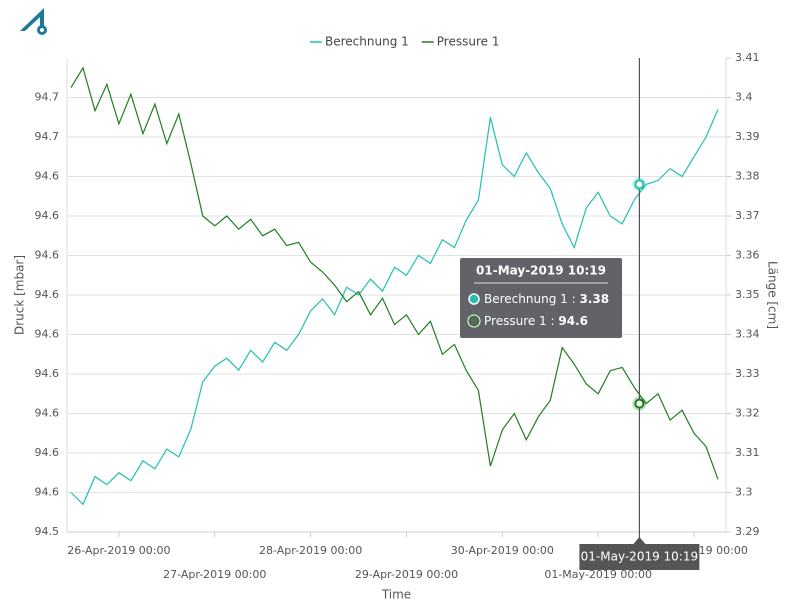  What do you see at coordinates (406, 574) in the screenshot?
I see `x-tick-label: 29-Apr-2019 00:00` at bounding box center [406, 574].